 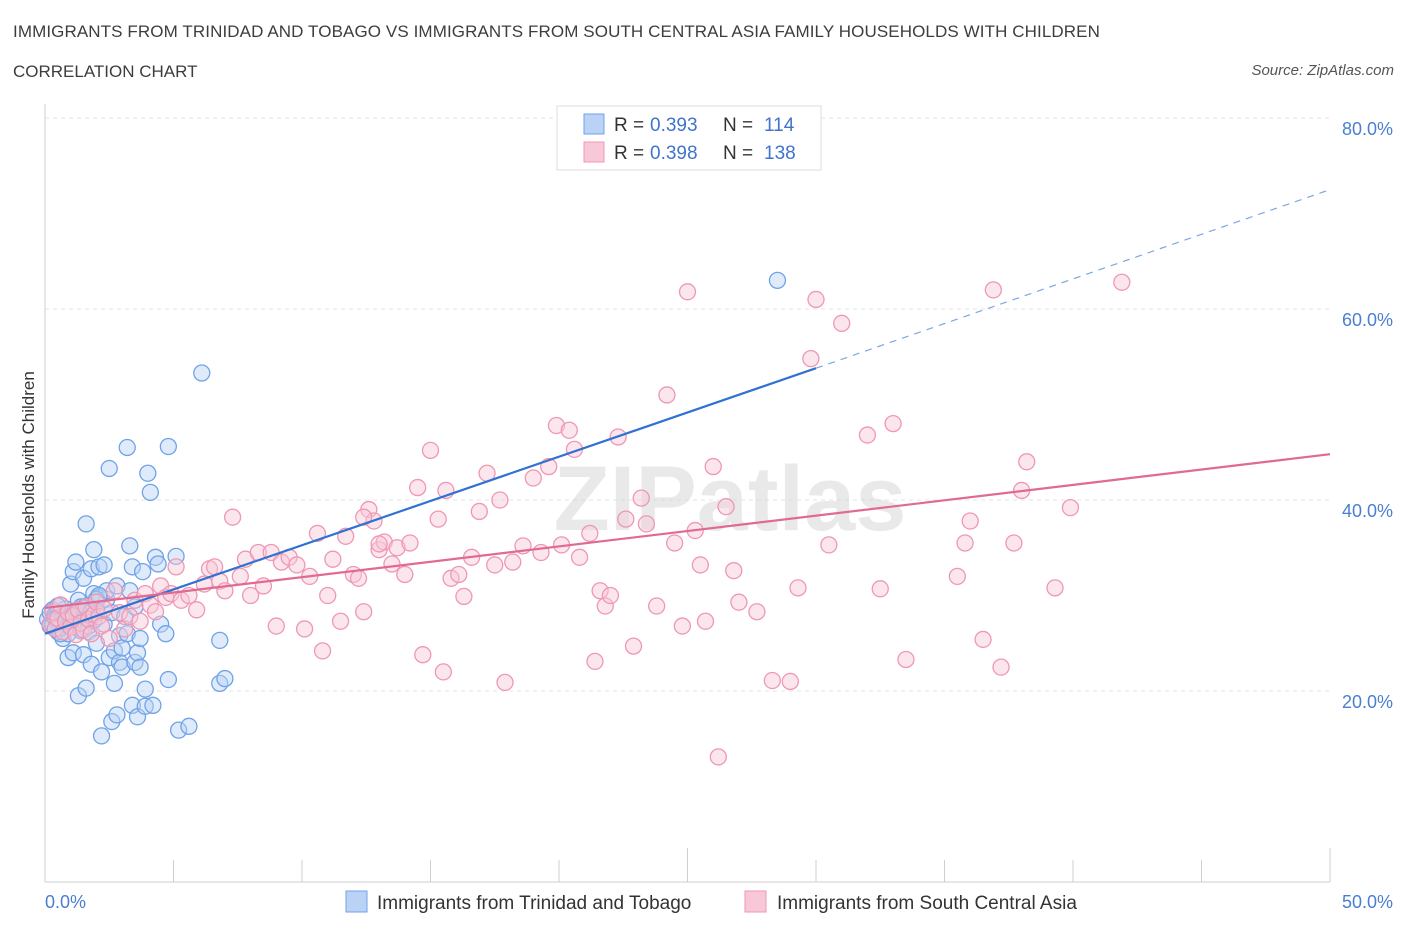 What do you see at coordinates (1367, 511) in the screenshot?
I see `y-tick-label: 40.0%` at bounding box center [1367, 511].